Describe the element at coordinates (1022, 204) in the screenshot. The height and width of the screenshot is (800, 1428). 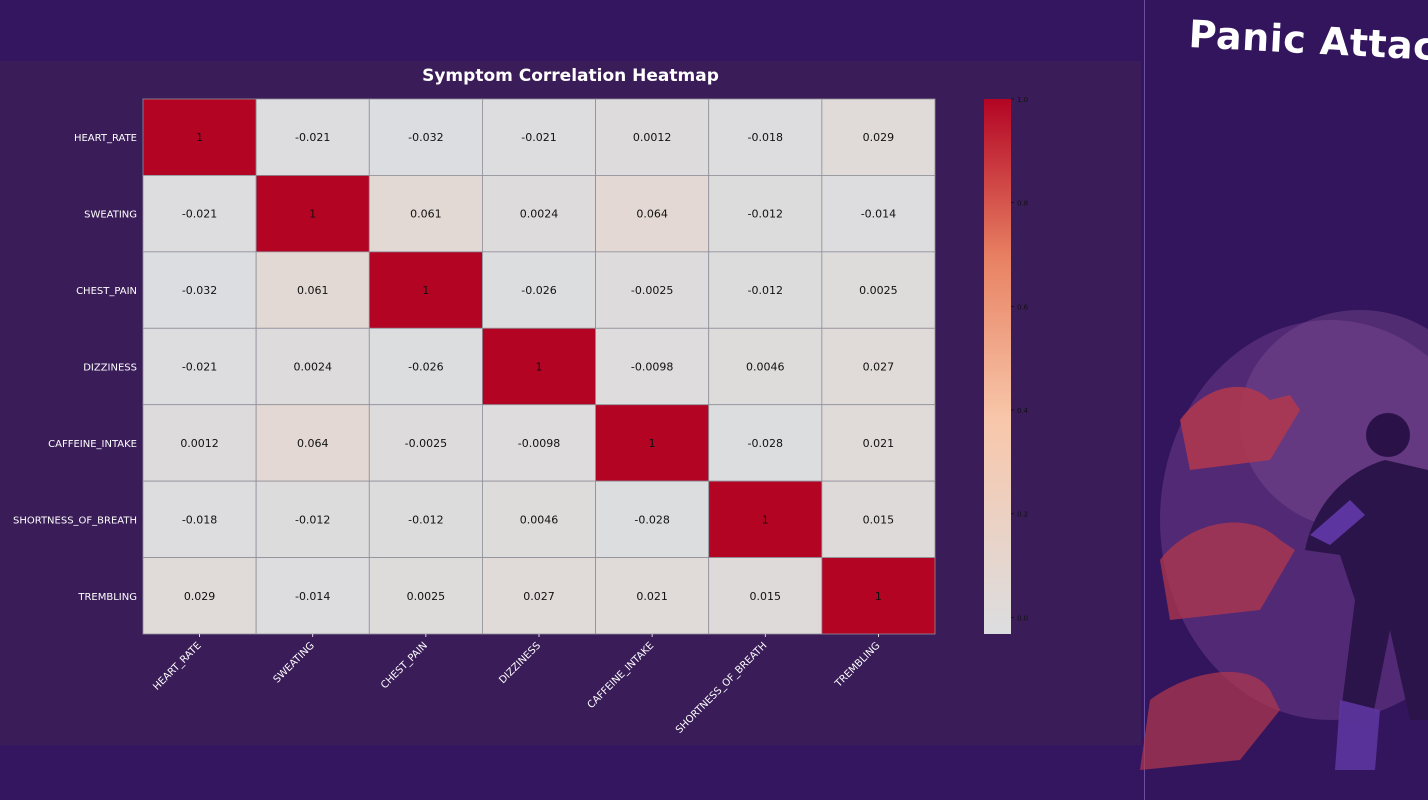
I see `colorbar-tick-label: 0.8` at that location.